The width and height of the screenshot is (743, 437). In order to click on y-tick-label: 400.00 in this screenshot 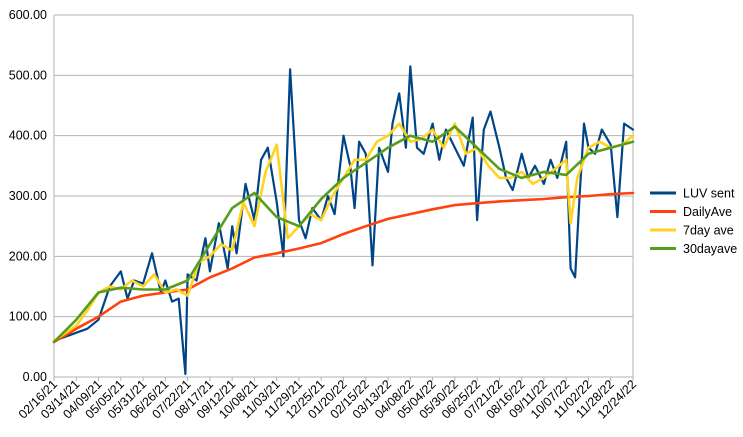, I will do `click(28, 136)`.